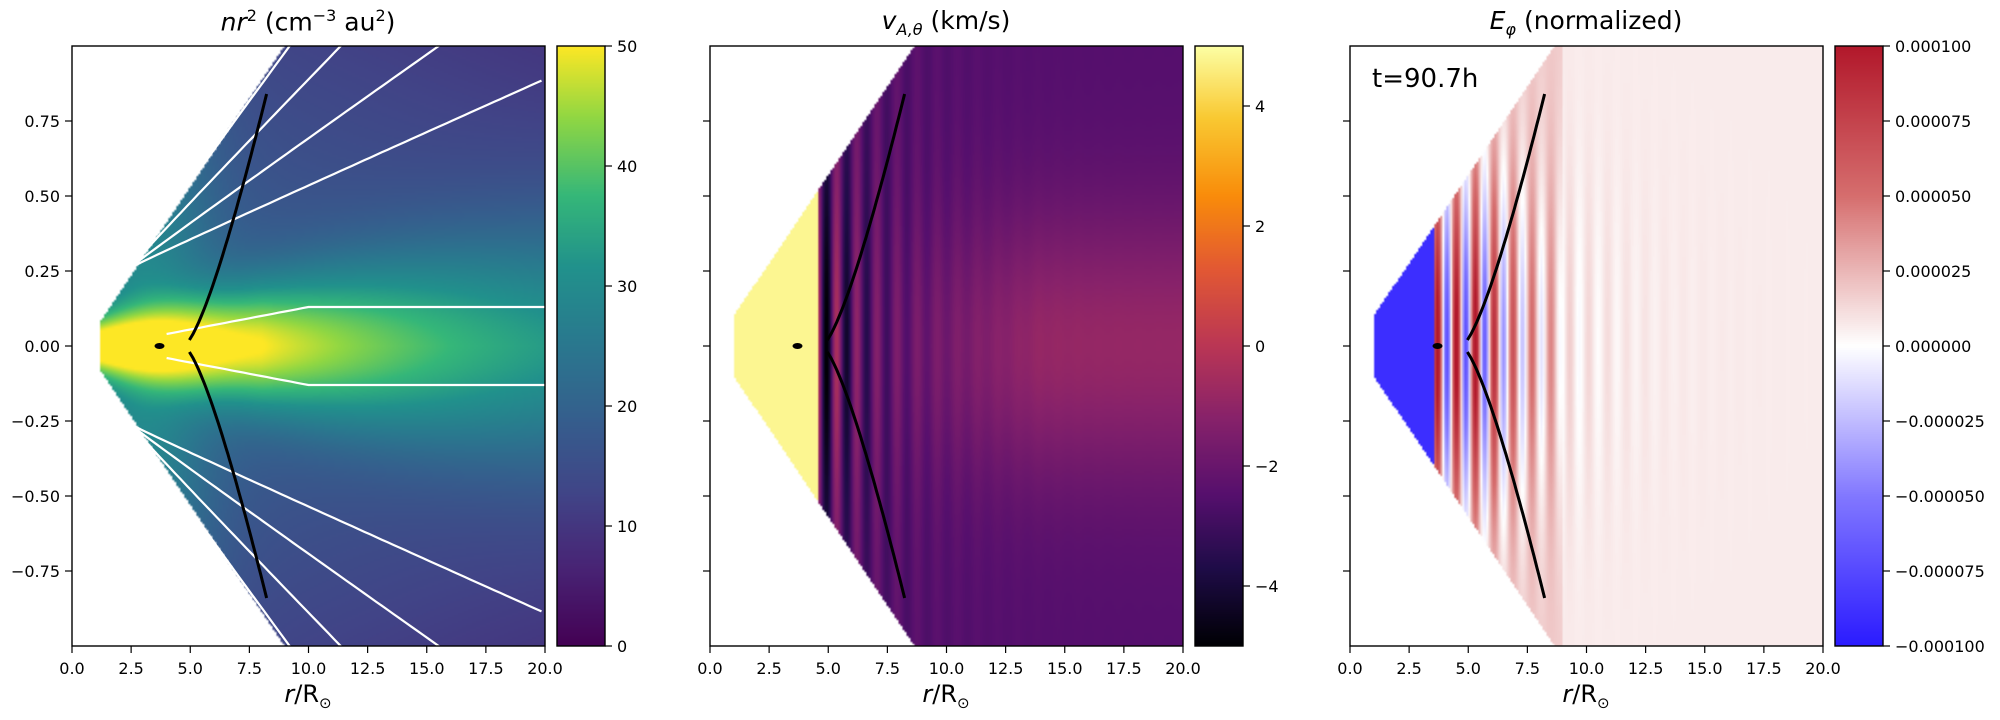 The width and height of the screenshot is (2000, 720). Describe the element at coordinates (1260, 106) in the screenshot. I see `colorbar-tick-label: 4` at that location.